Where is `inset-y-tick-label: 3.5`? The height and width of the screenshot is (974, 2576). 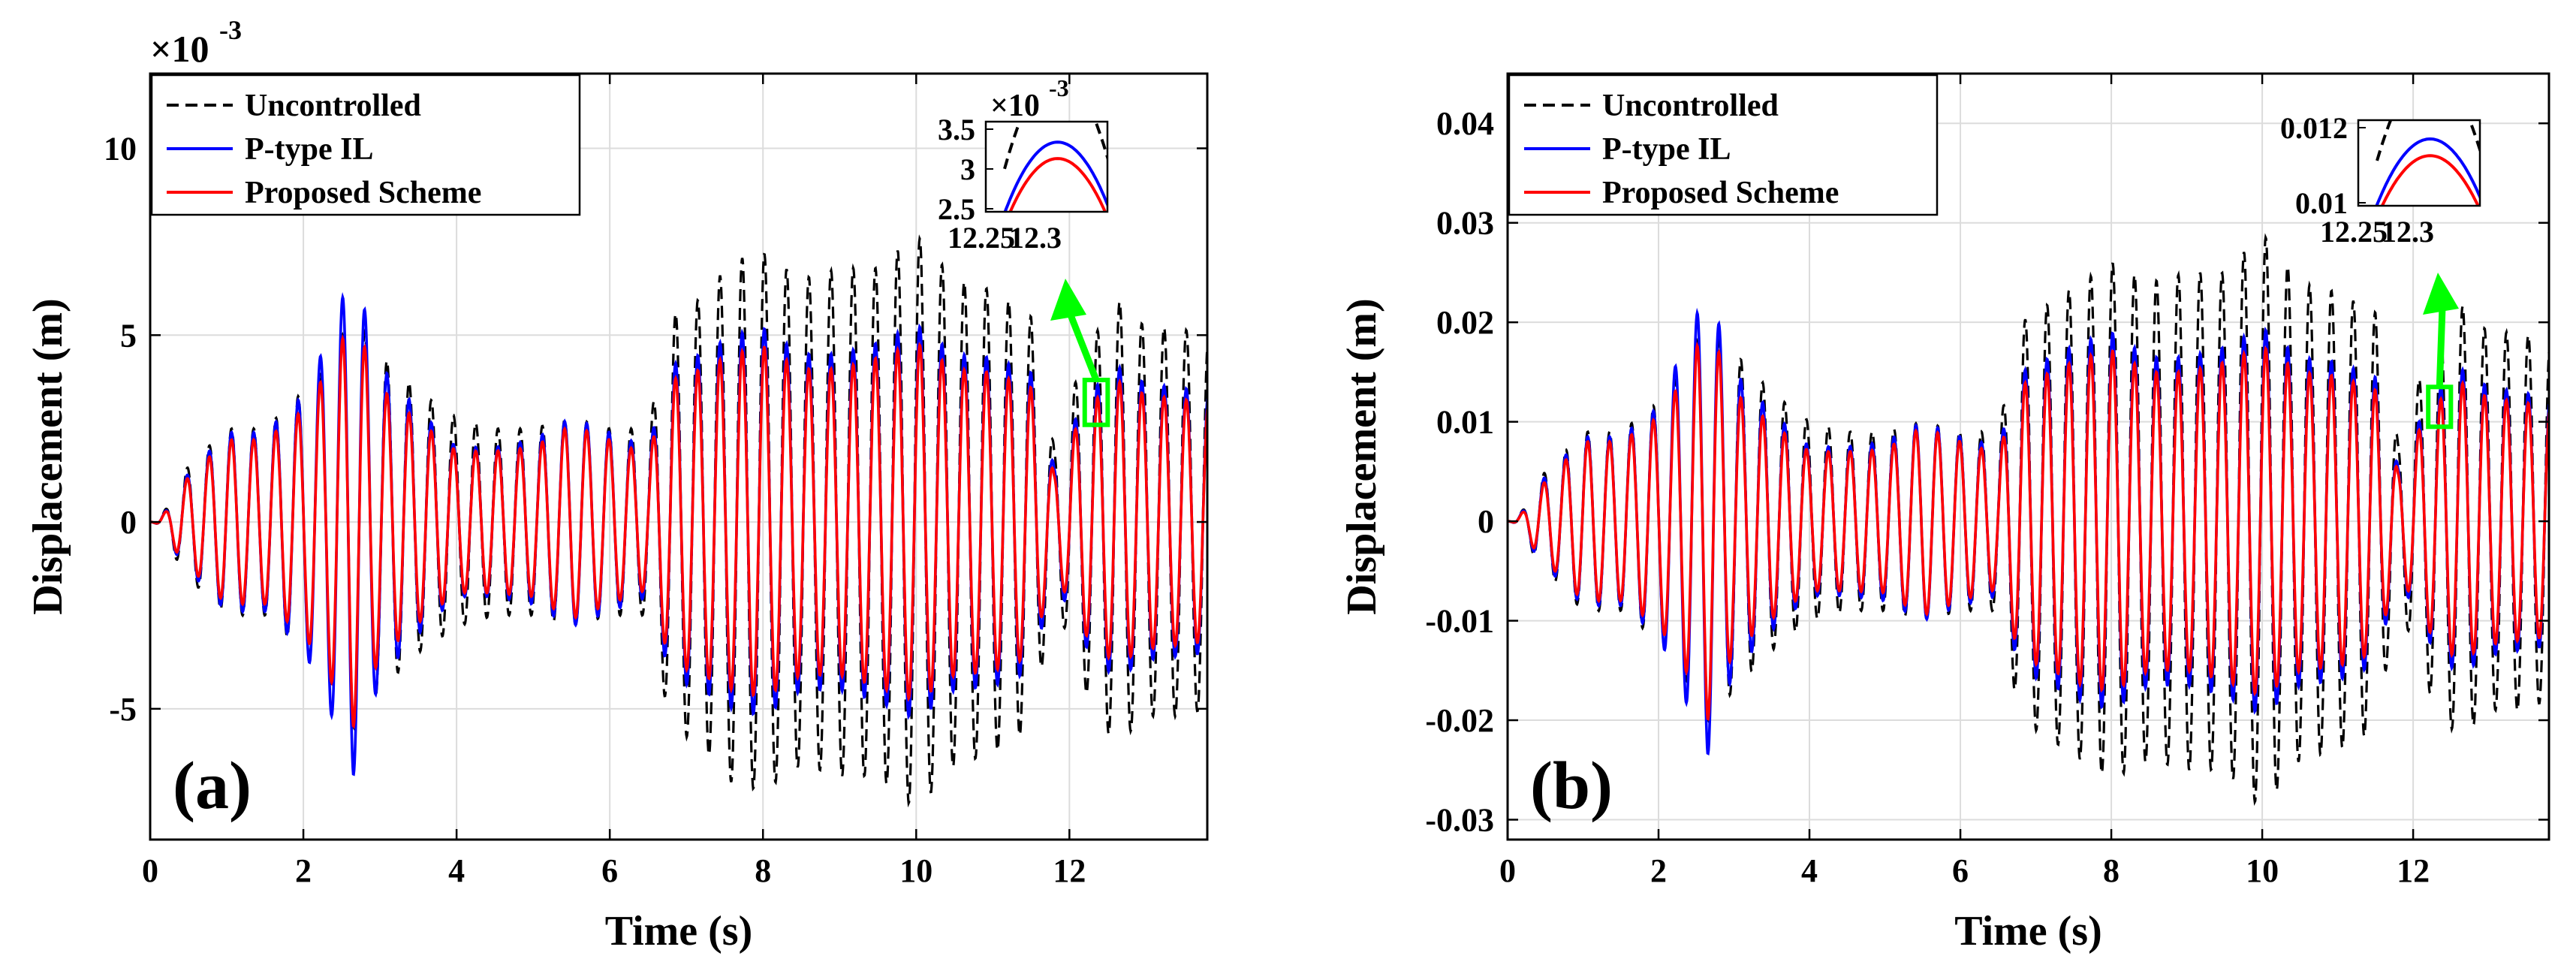 inset-y-tick-label: 3.5 is located at coordinates (956, 129).